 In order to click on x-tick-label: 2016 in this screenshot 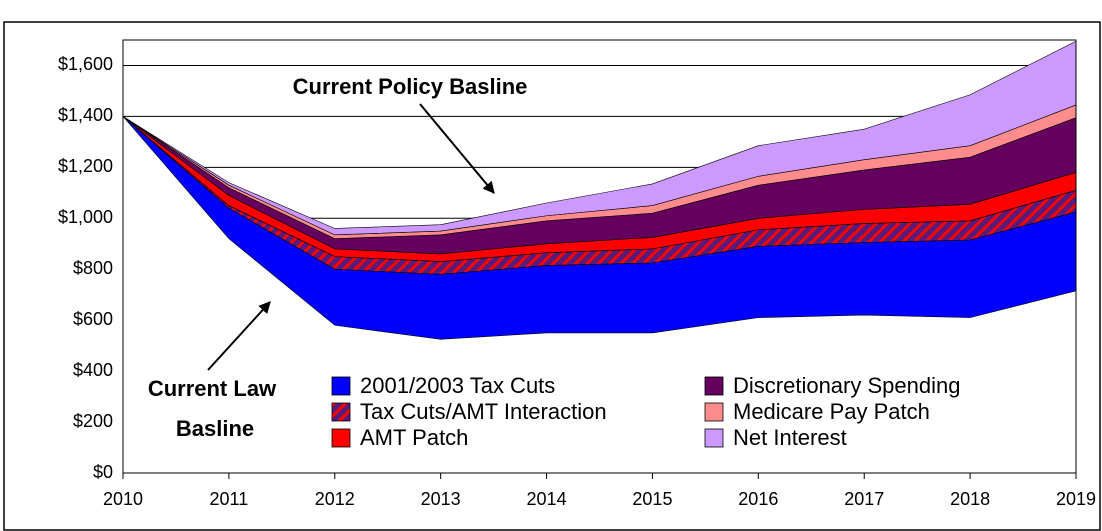, I will do `click(758, 499)`.